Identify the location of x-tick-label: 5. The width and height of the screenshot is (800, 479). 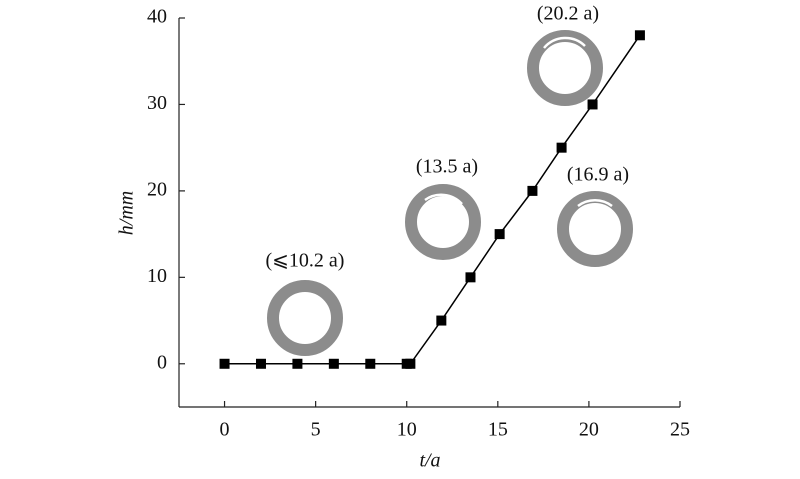
(316, 430).